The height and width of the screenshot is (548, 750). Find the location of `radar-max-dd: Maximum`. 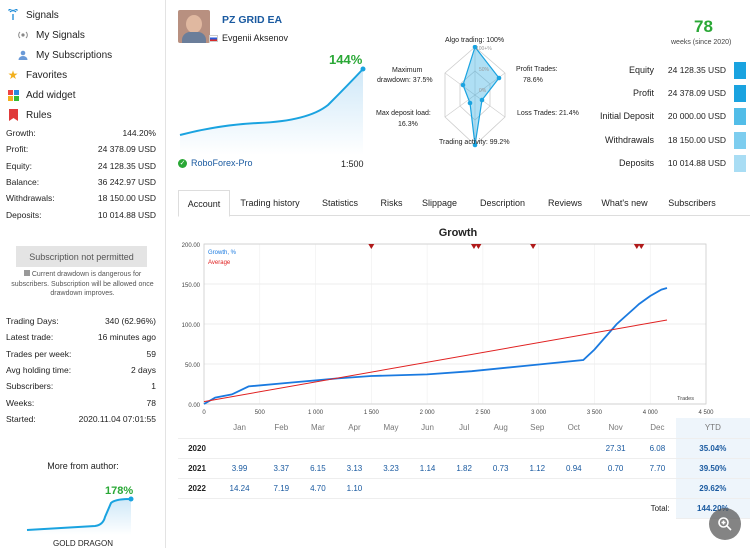

radar-max-dd: Maximum is located at coordinates (407, 70).